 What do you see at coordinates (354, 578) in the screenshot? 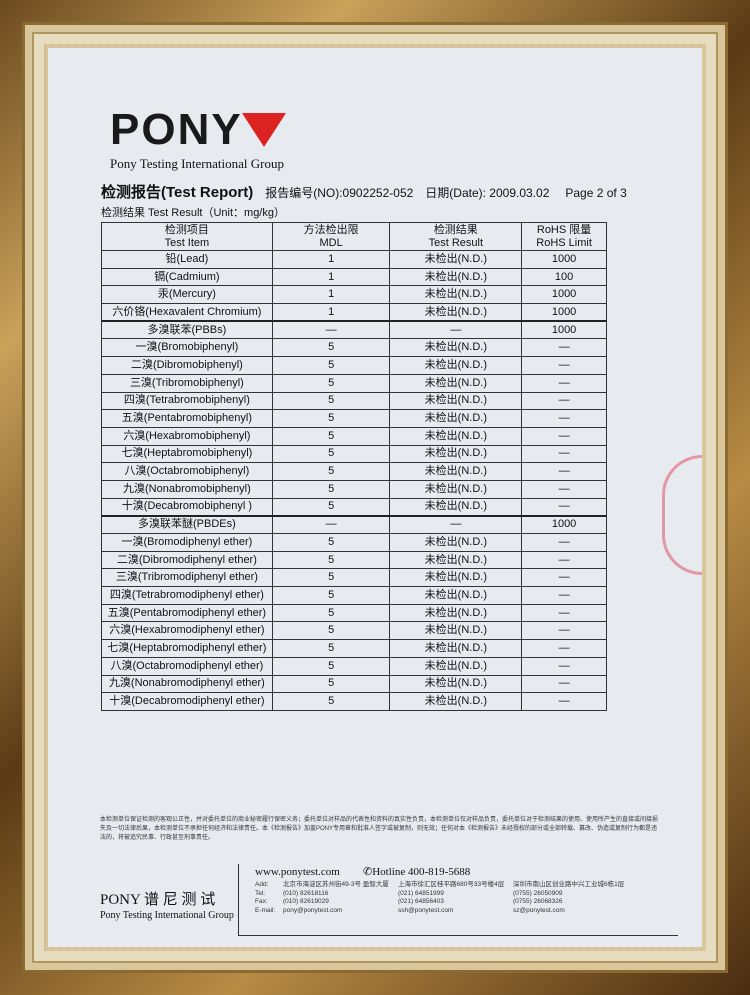
I see `table-row: 三溴(Tribromodiphenyl ether) 5 未检出(N.D.) —` at bounding box center [354, 578].